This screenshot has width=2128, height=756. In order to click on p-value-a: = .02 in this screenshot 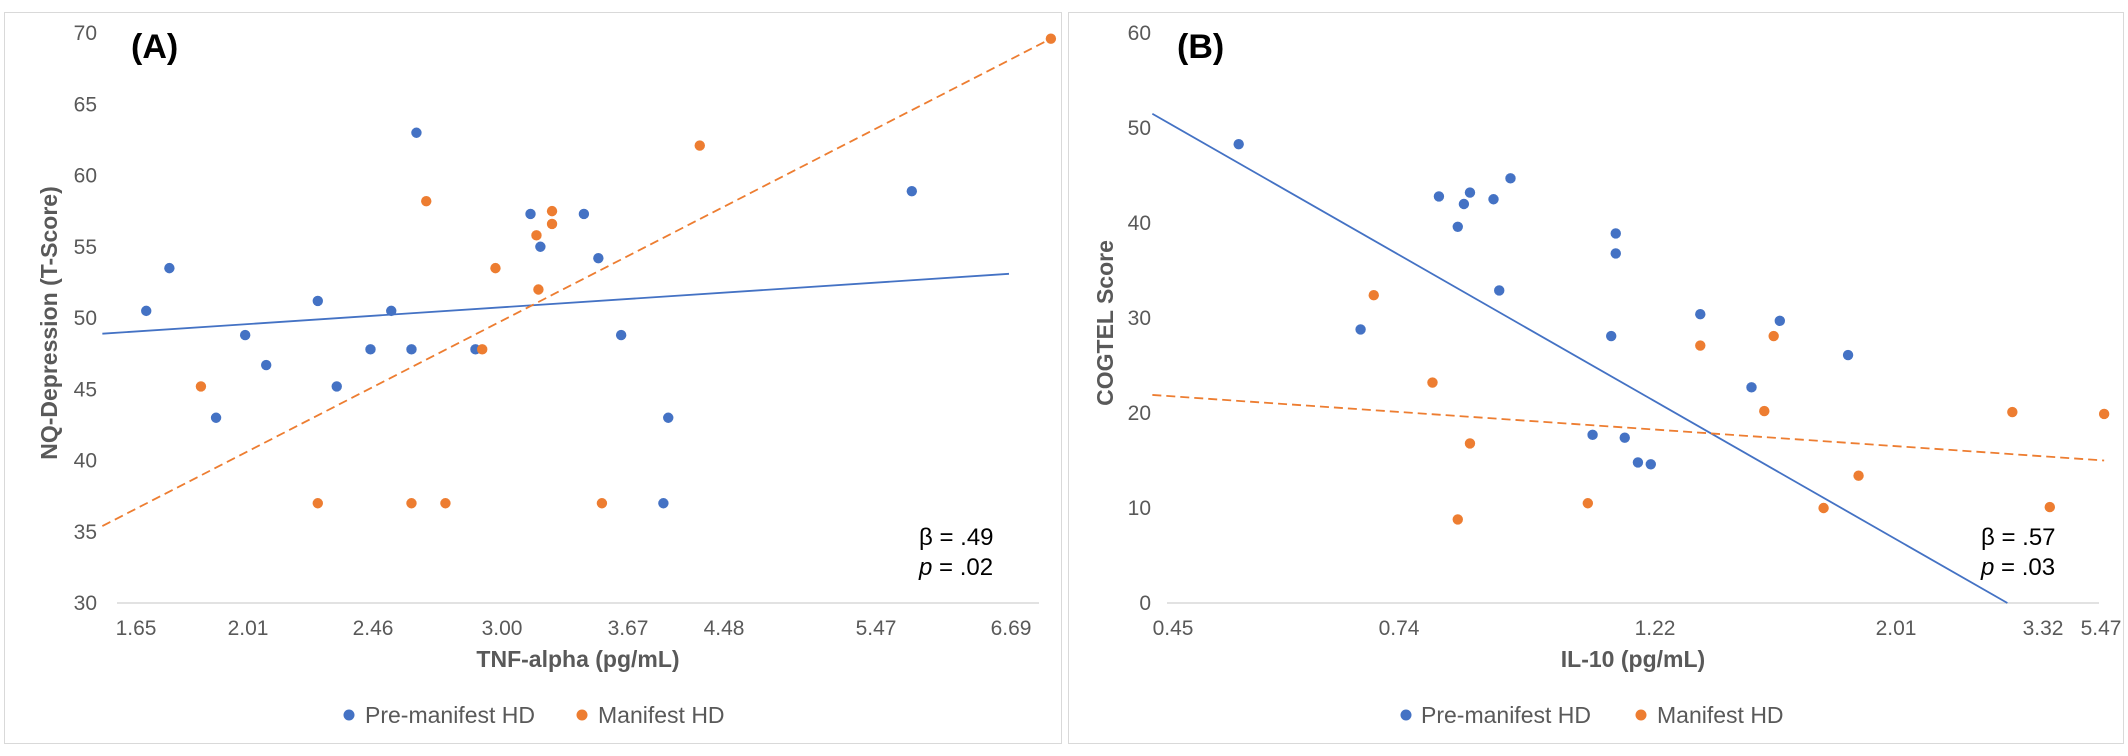, I will do `click(962, 567)`.